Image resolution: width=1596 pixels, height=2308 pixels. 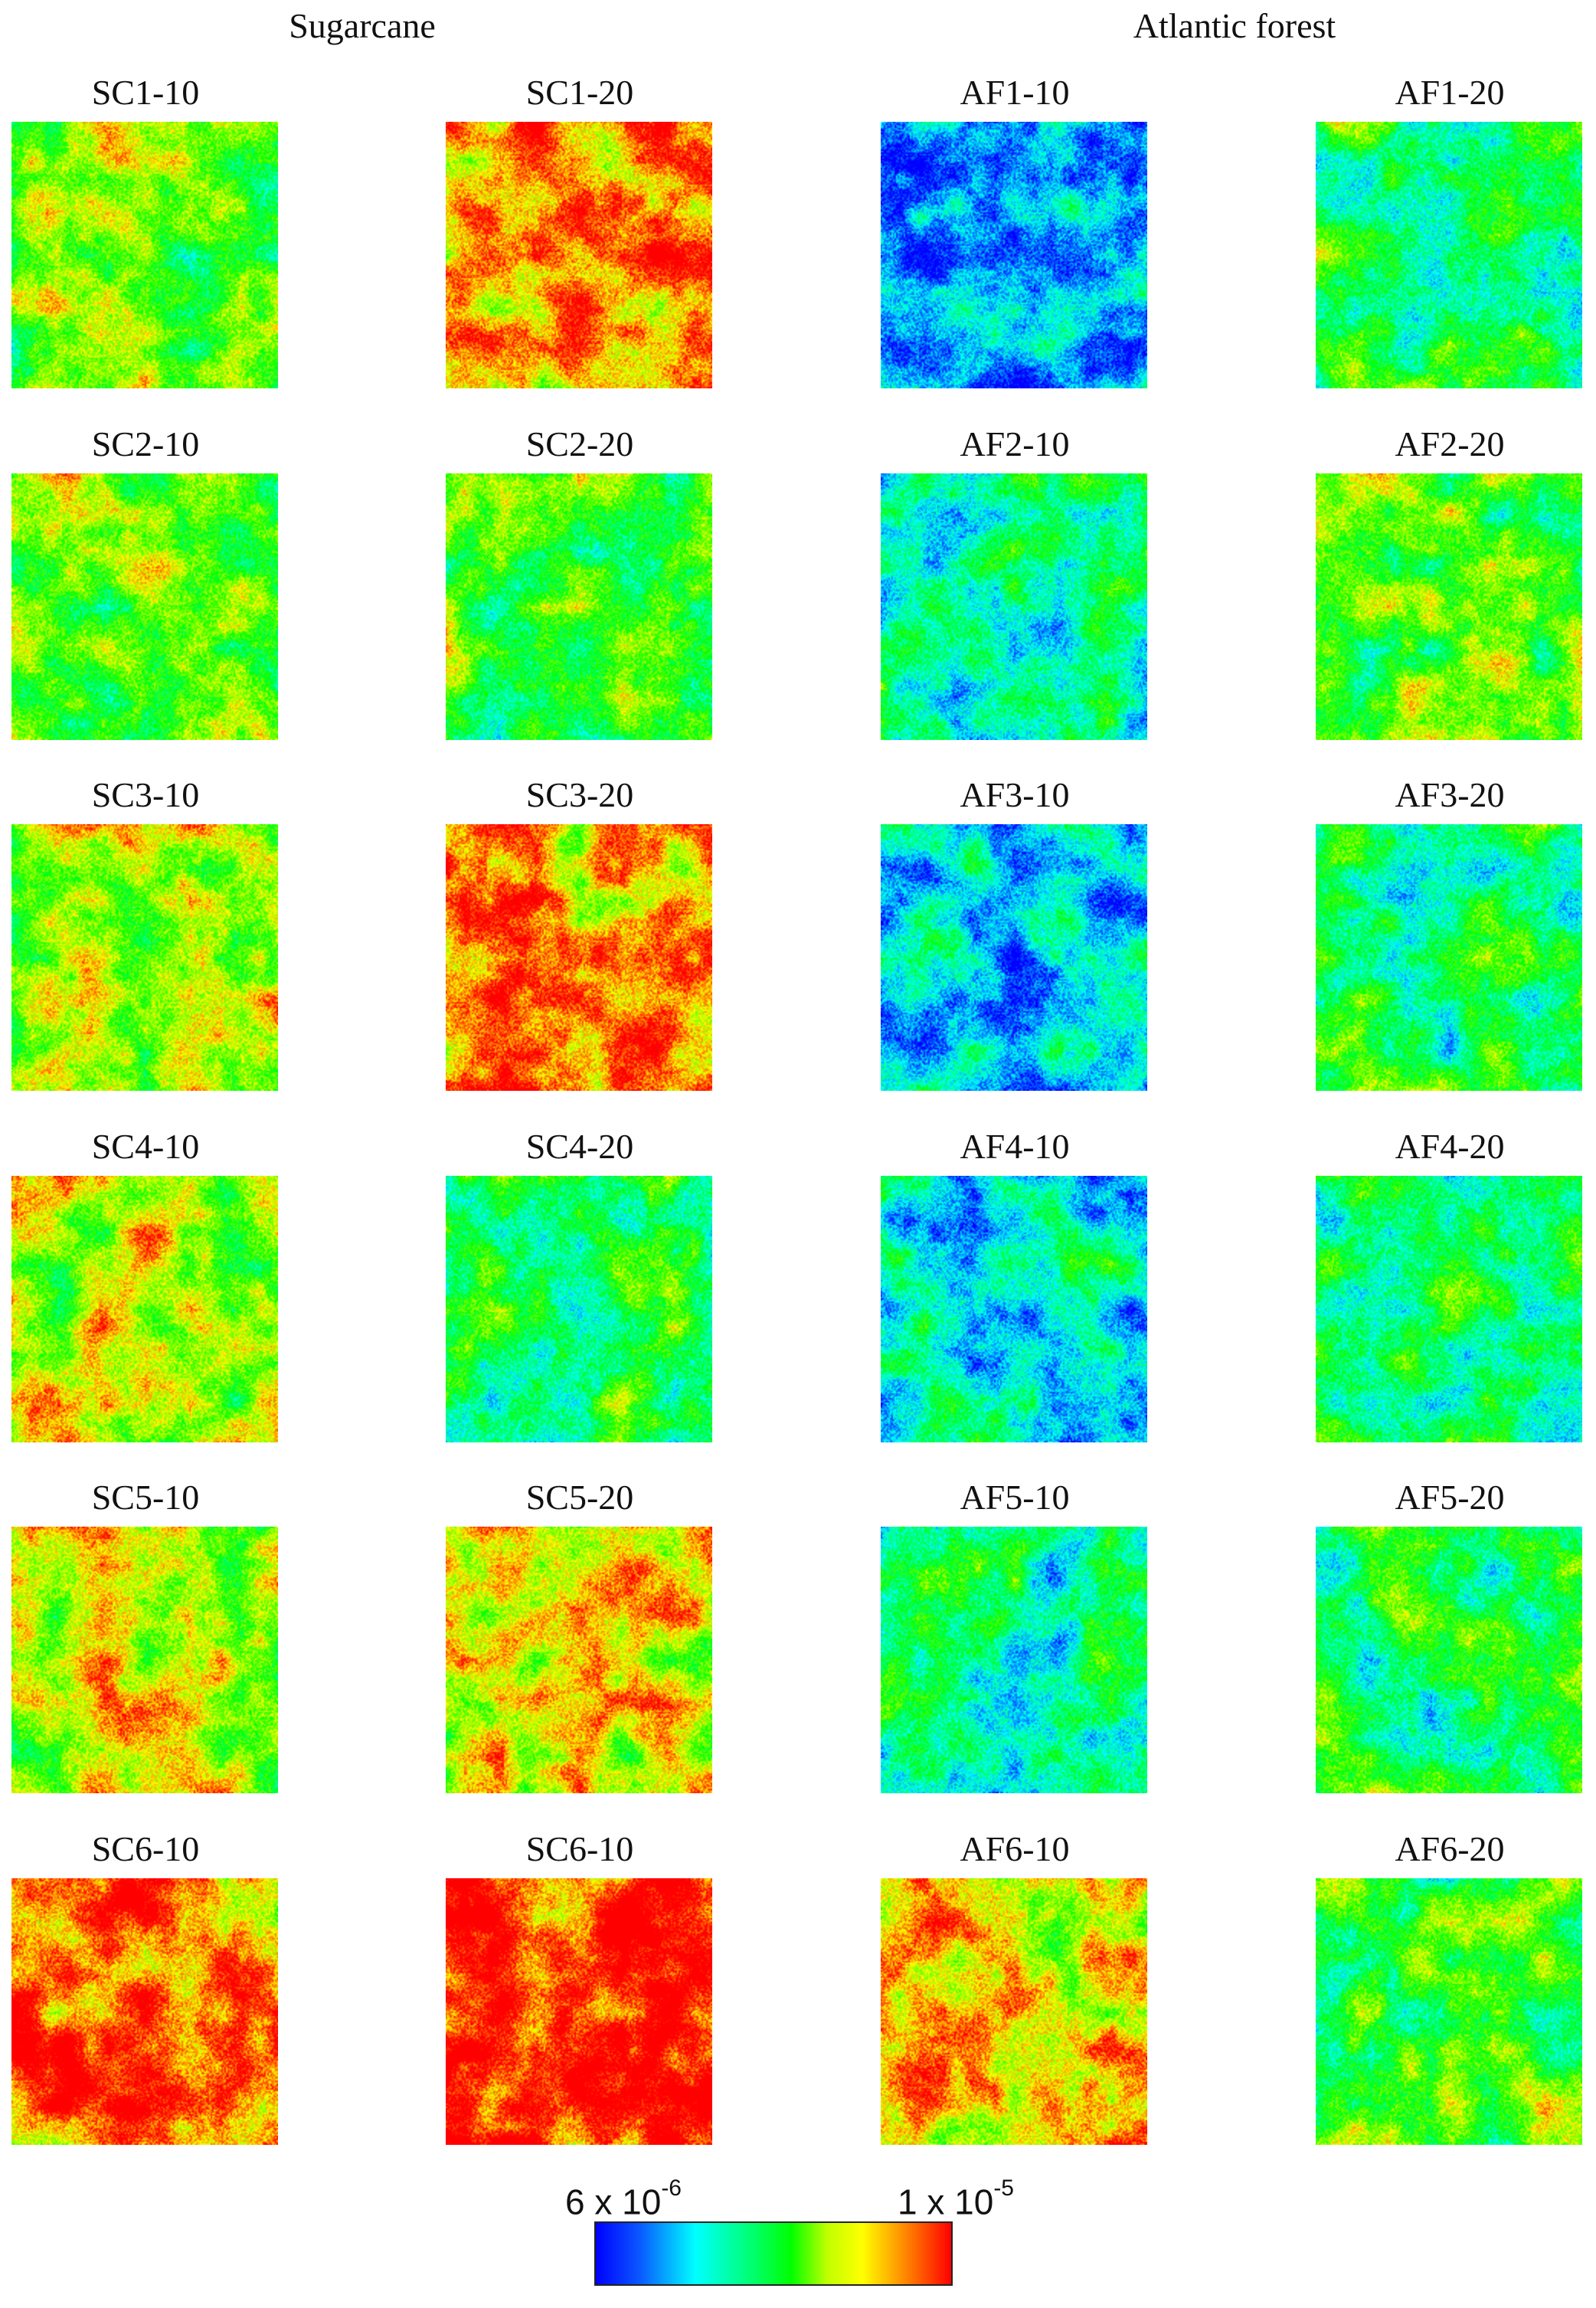 I want to click on panel-label: AF6-10, so click(x=1015, y=1848).